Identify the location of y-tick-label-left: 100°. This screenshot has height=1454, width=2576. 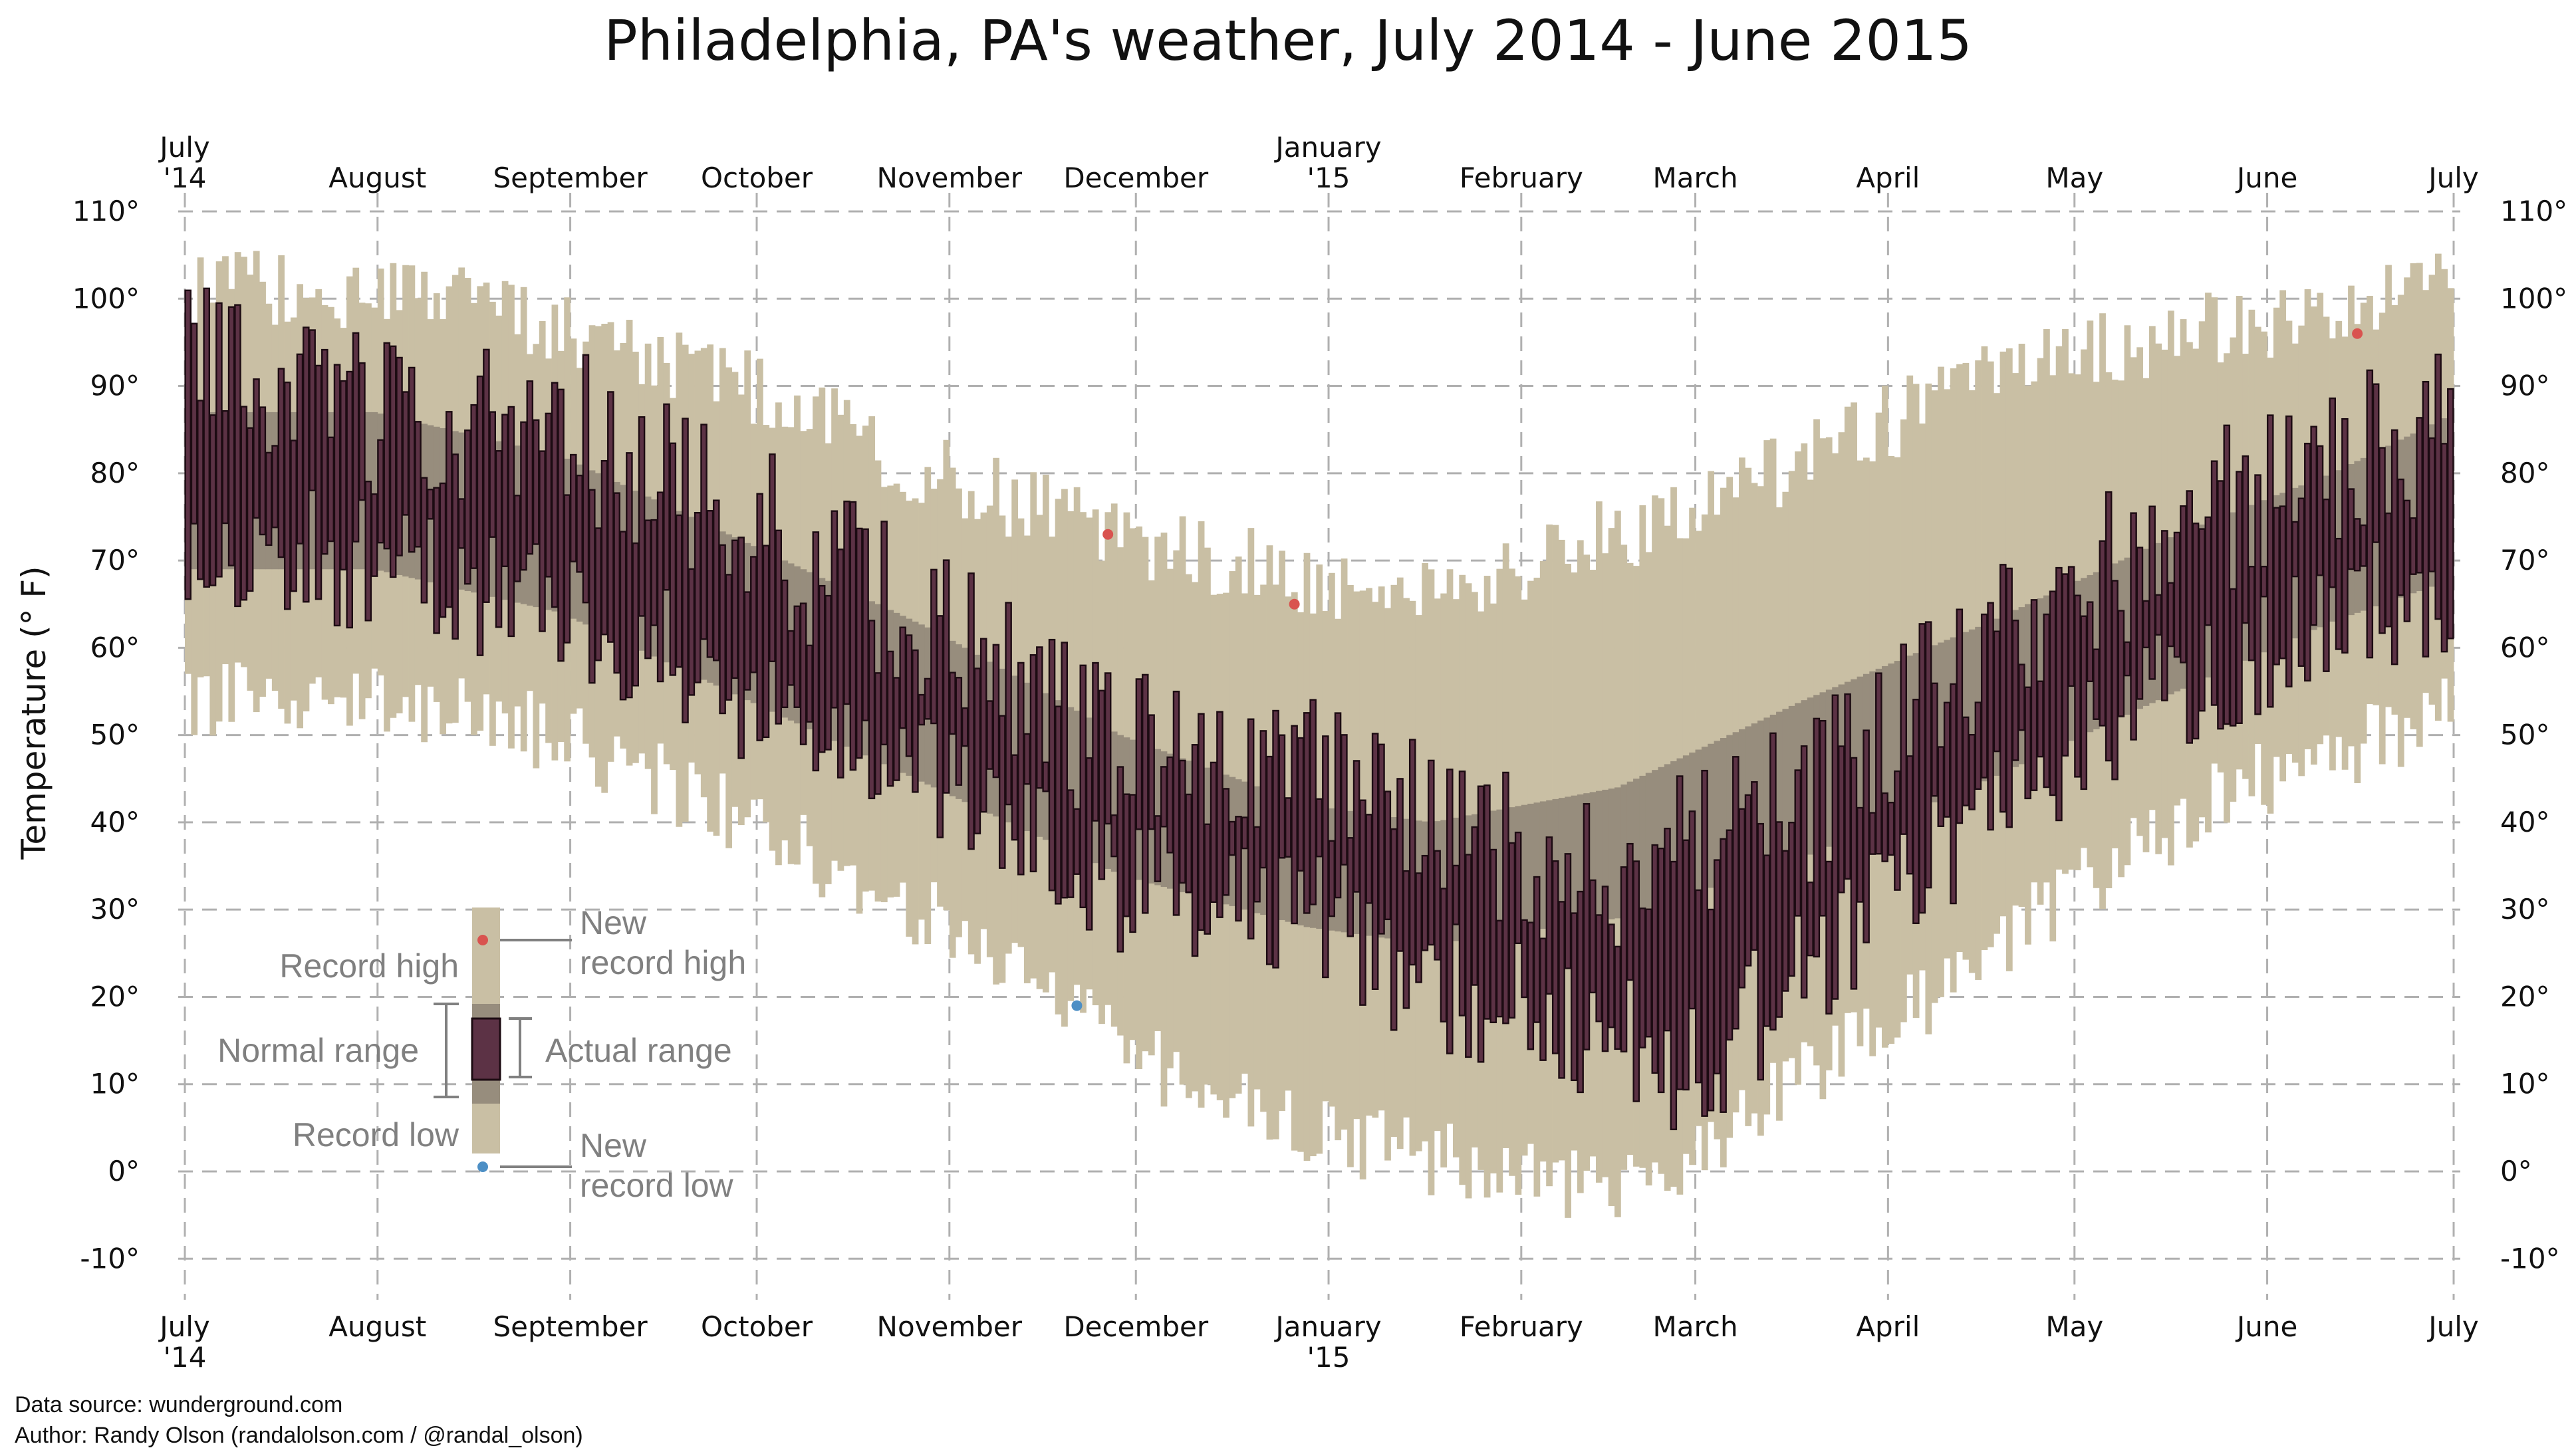
(106, 298).